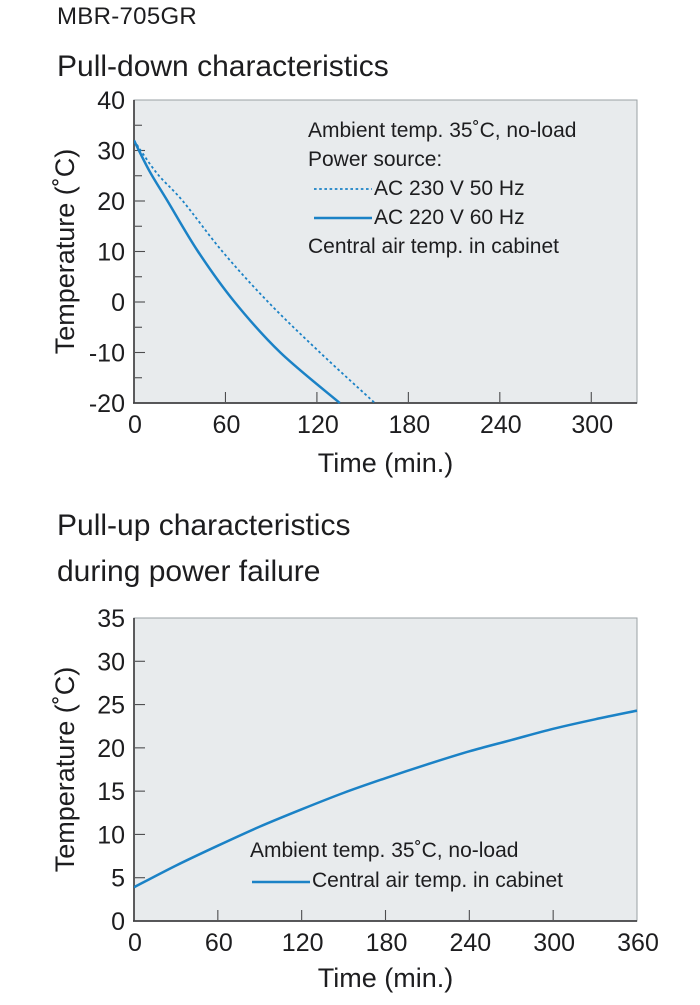  I want to click on svg-text: 360, so click(638, 943).